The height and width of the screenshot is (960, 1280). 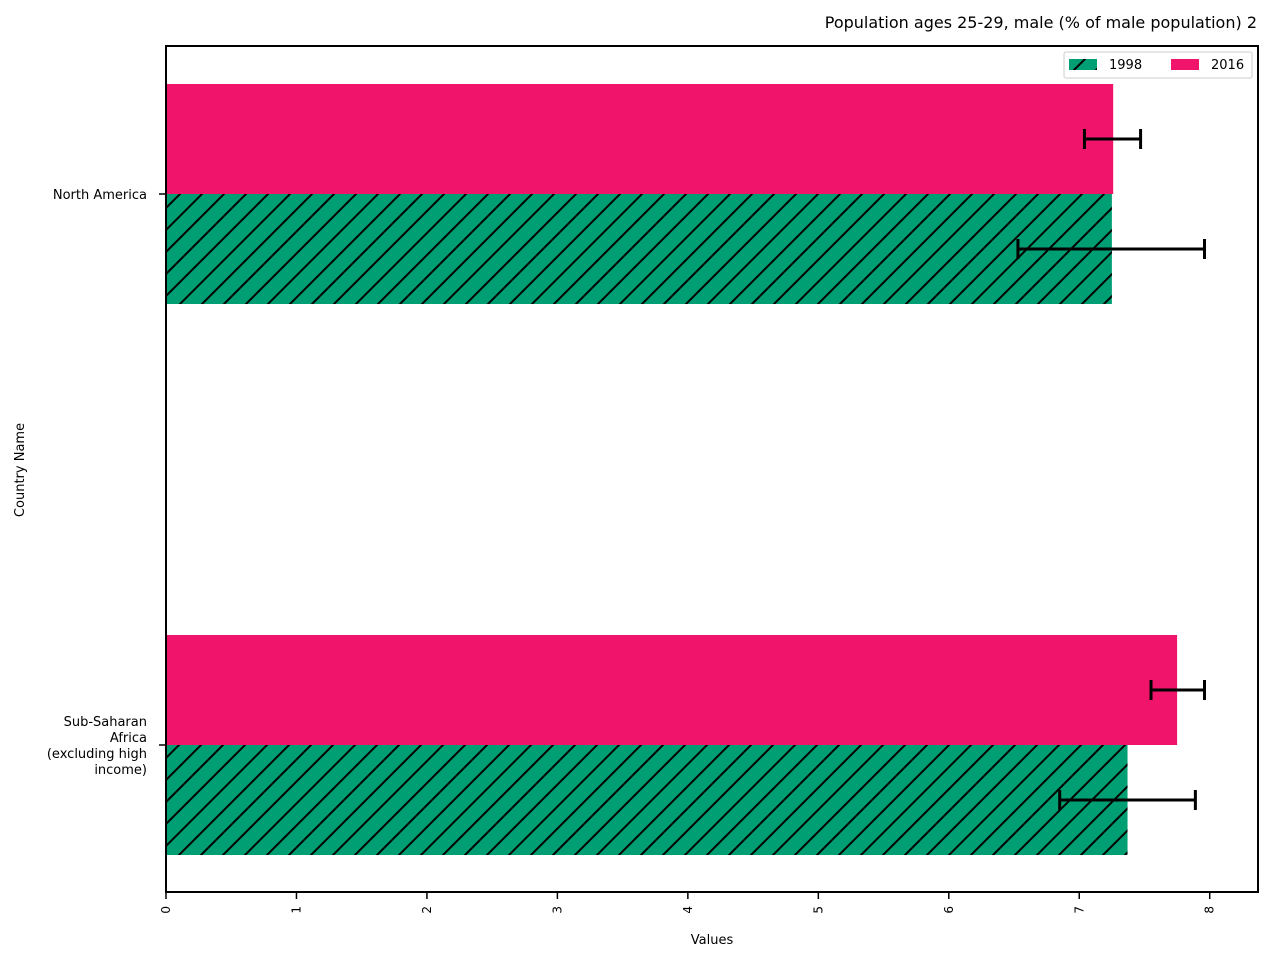 I want to click on legend-frame, so click(x=1158, y=65).